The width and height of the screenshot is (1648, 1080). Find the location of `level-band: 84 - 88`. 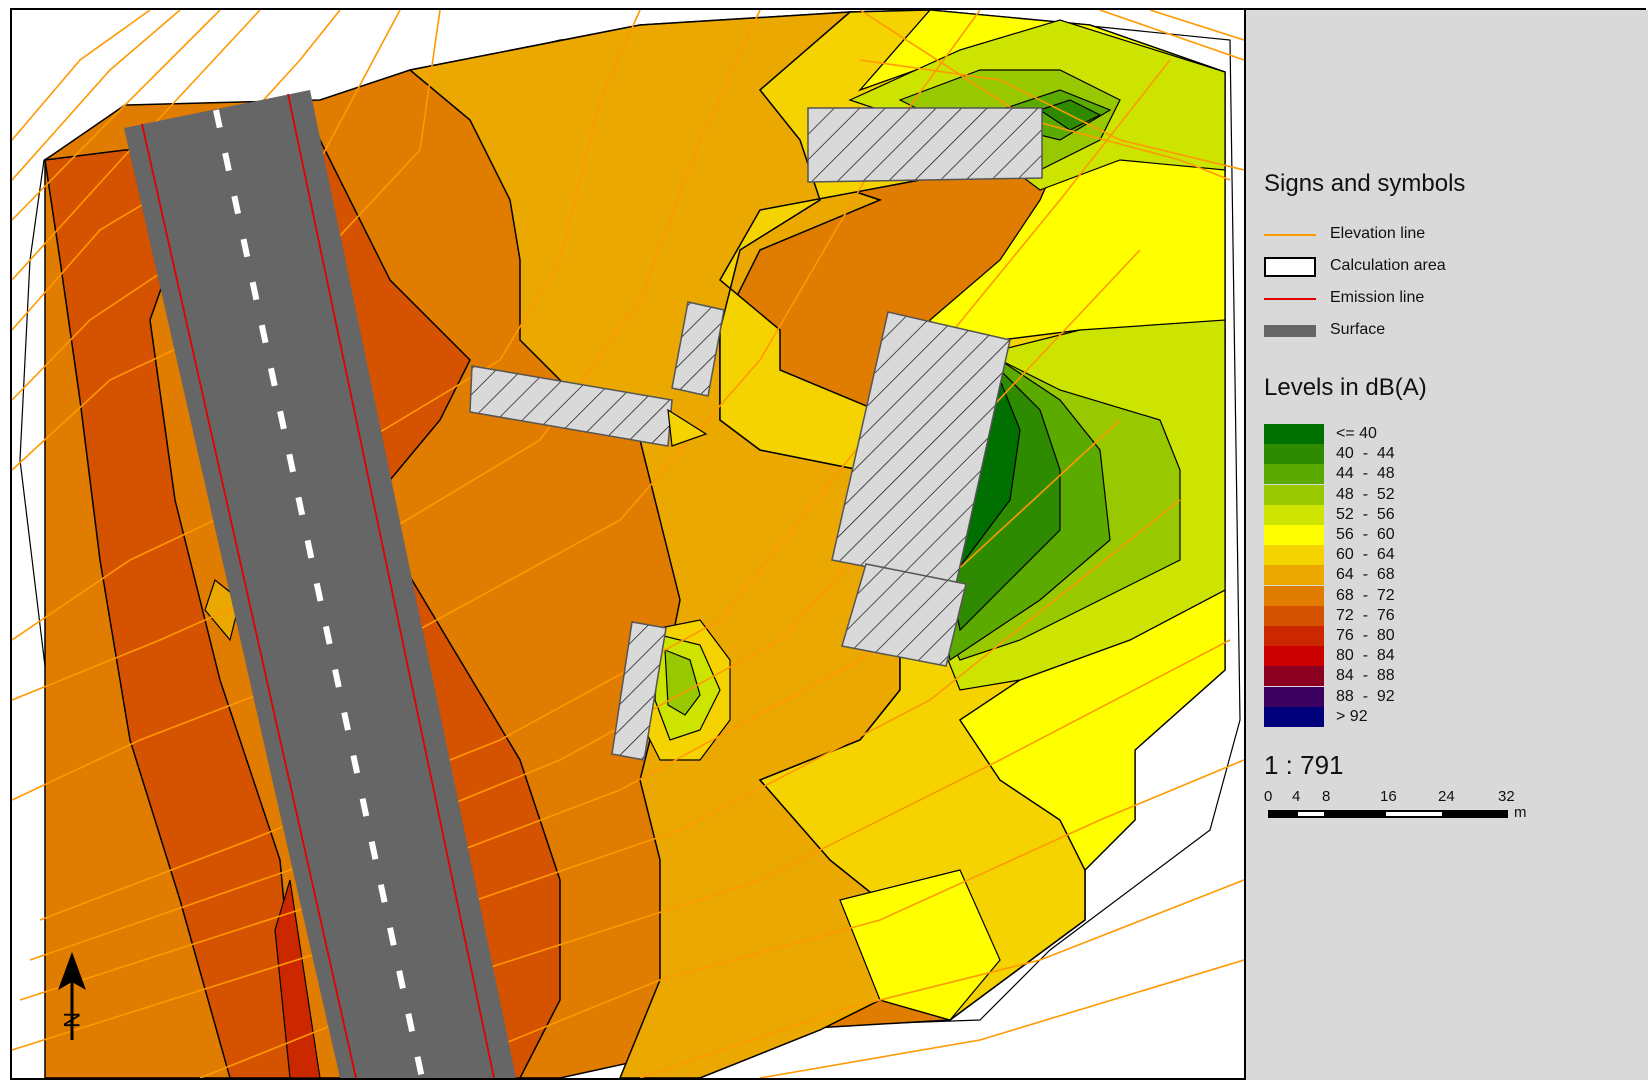

level-band: 84 - 88 is located at coordinates (1364, 676).